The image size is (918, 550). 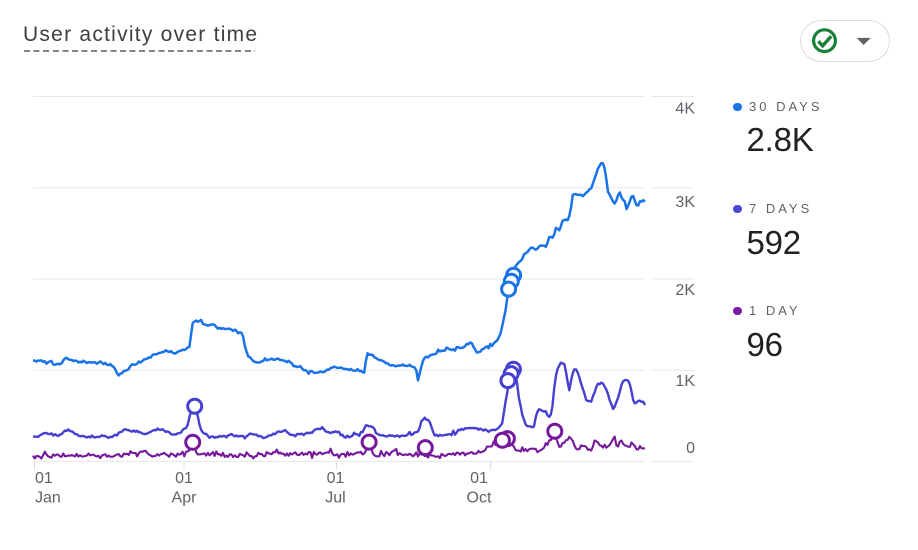 I want to click on svg-text: 4K, so click(x=685, y=109).